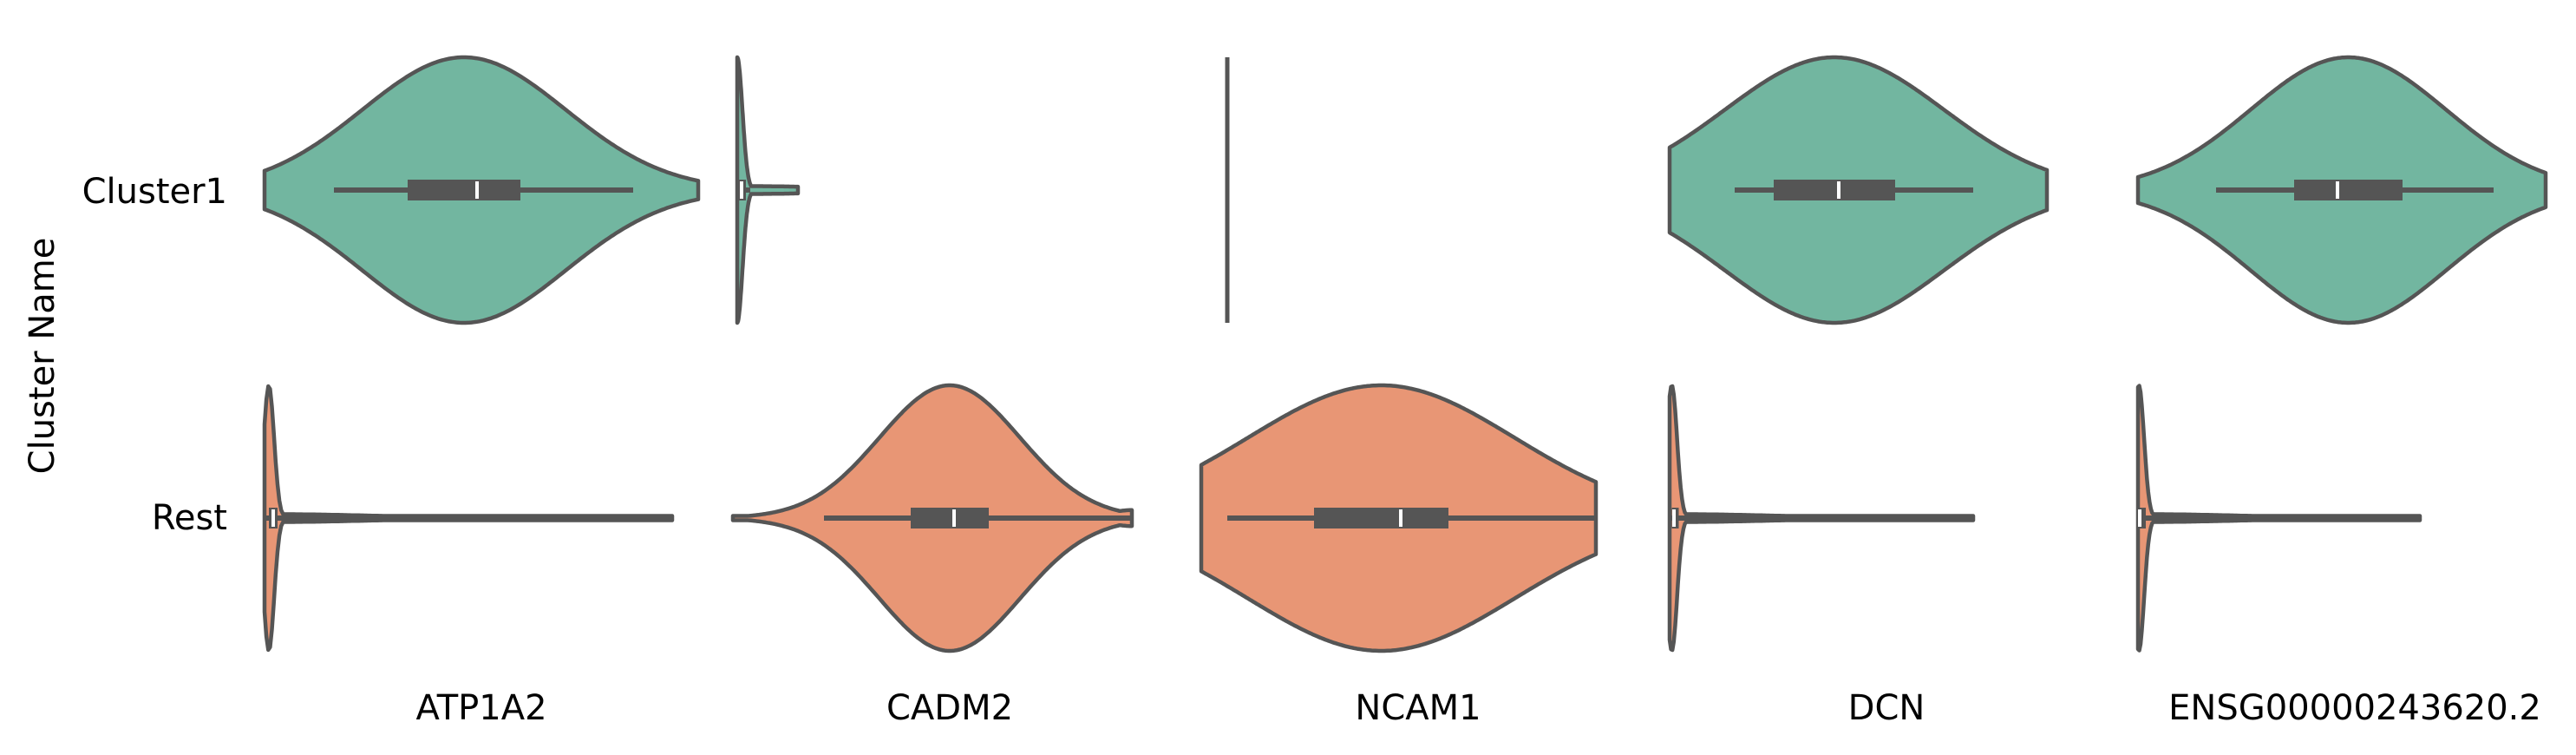 Image resolution: width=2576 pixels, height=755 pixels. I want to click on gene-label: CADM2, so click(949, 708).